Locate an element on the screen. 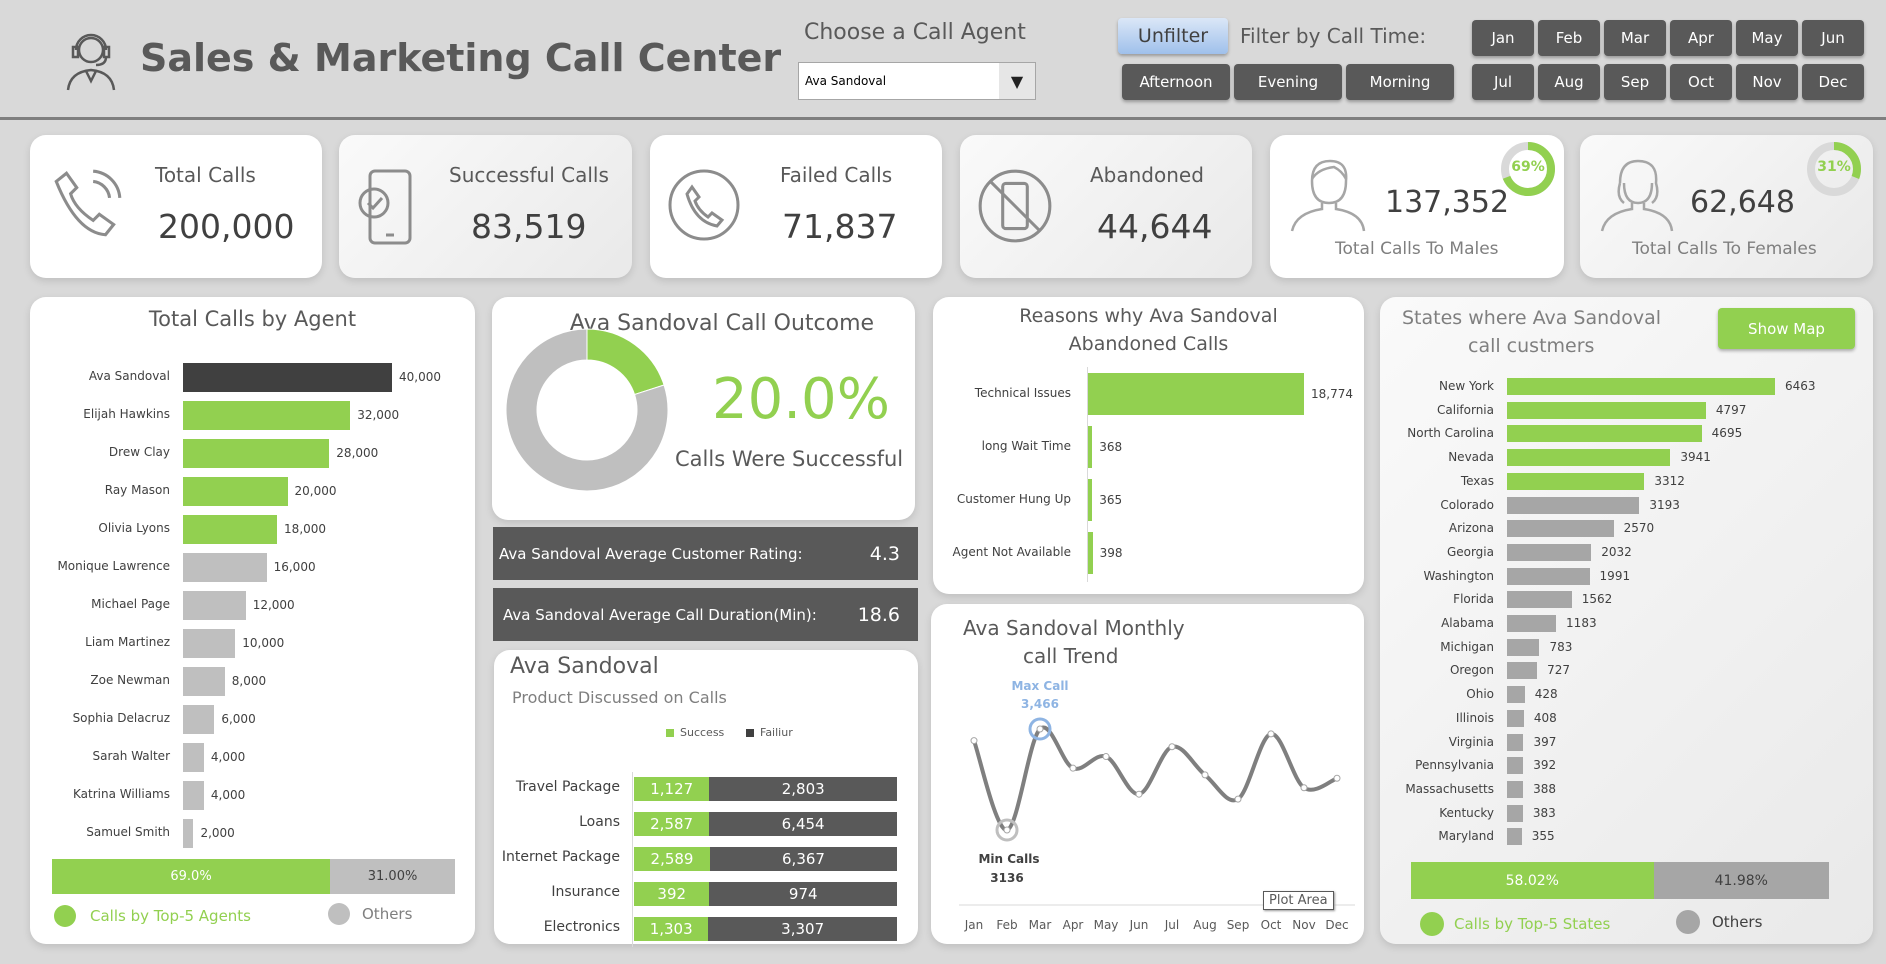 This screenshot has width=1886, height=964. kpi-value: 137,352 is located at coordinates (1447, 202).